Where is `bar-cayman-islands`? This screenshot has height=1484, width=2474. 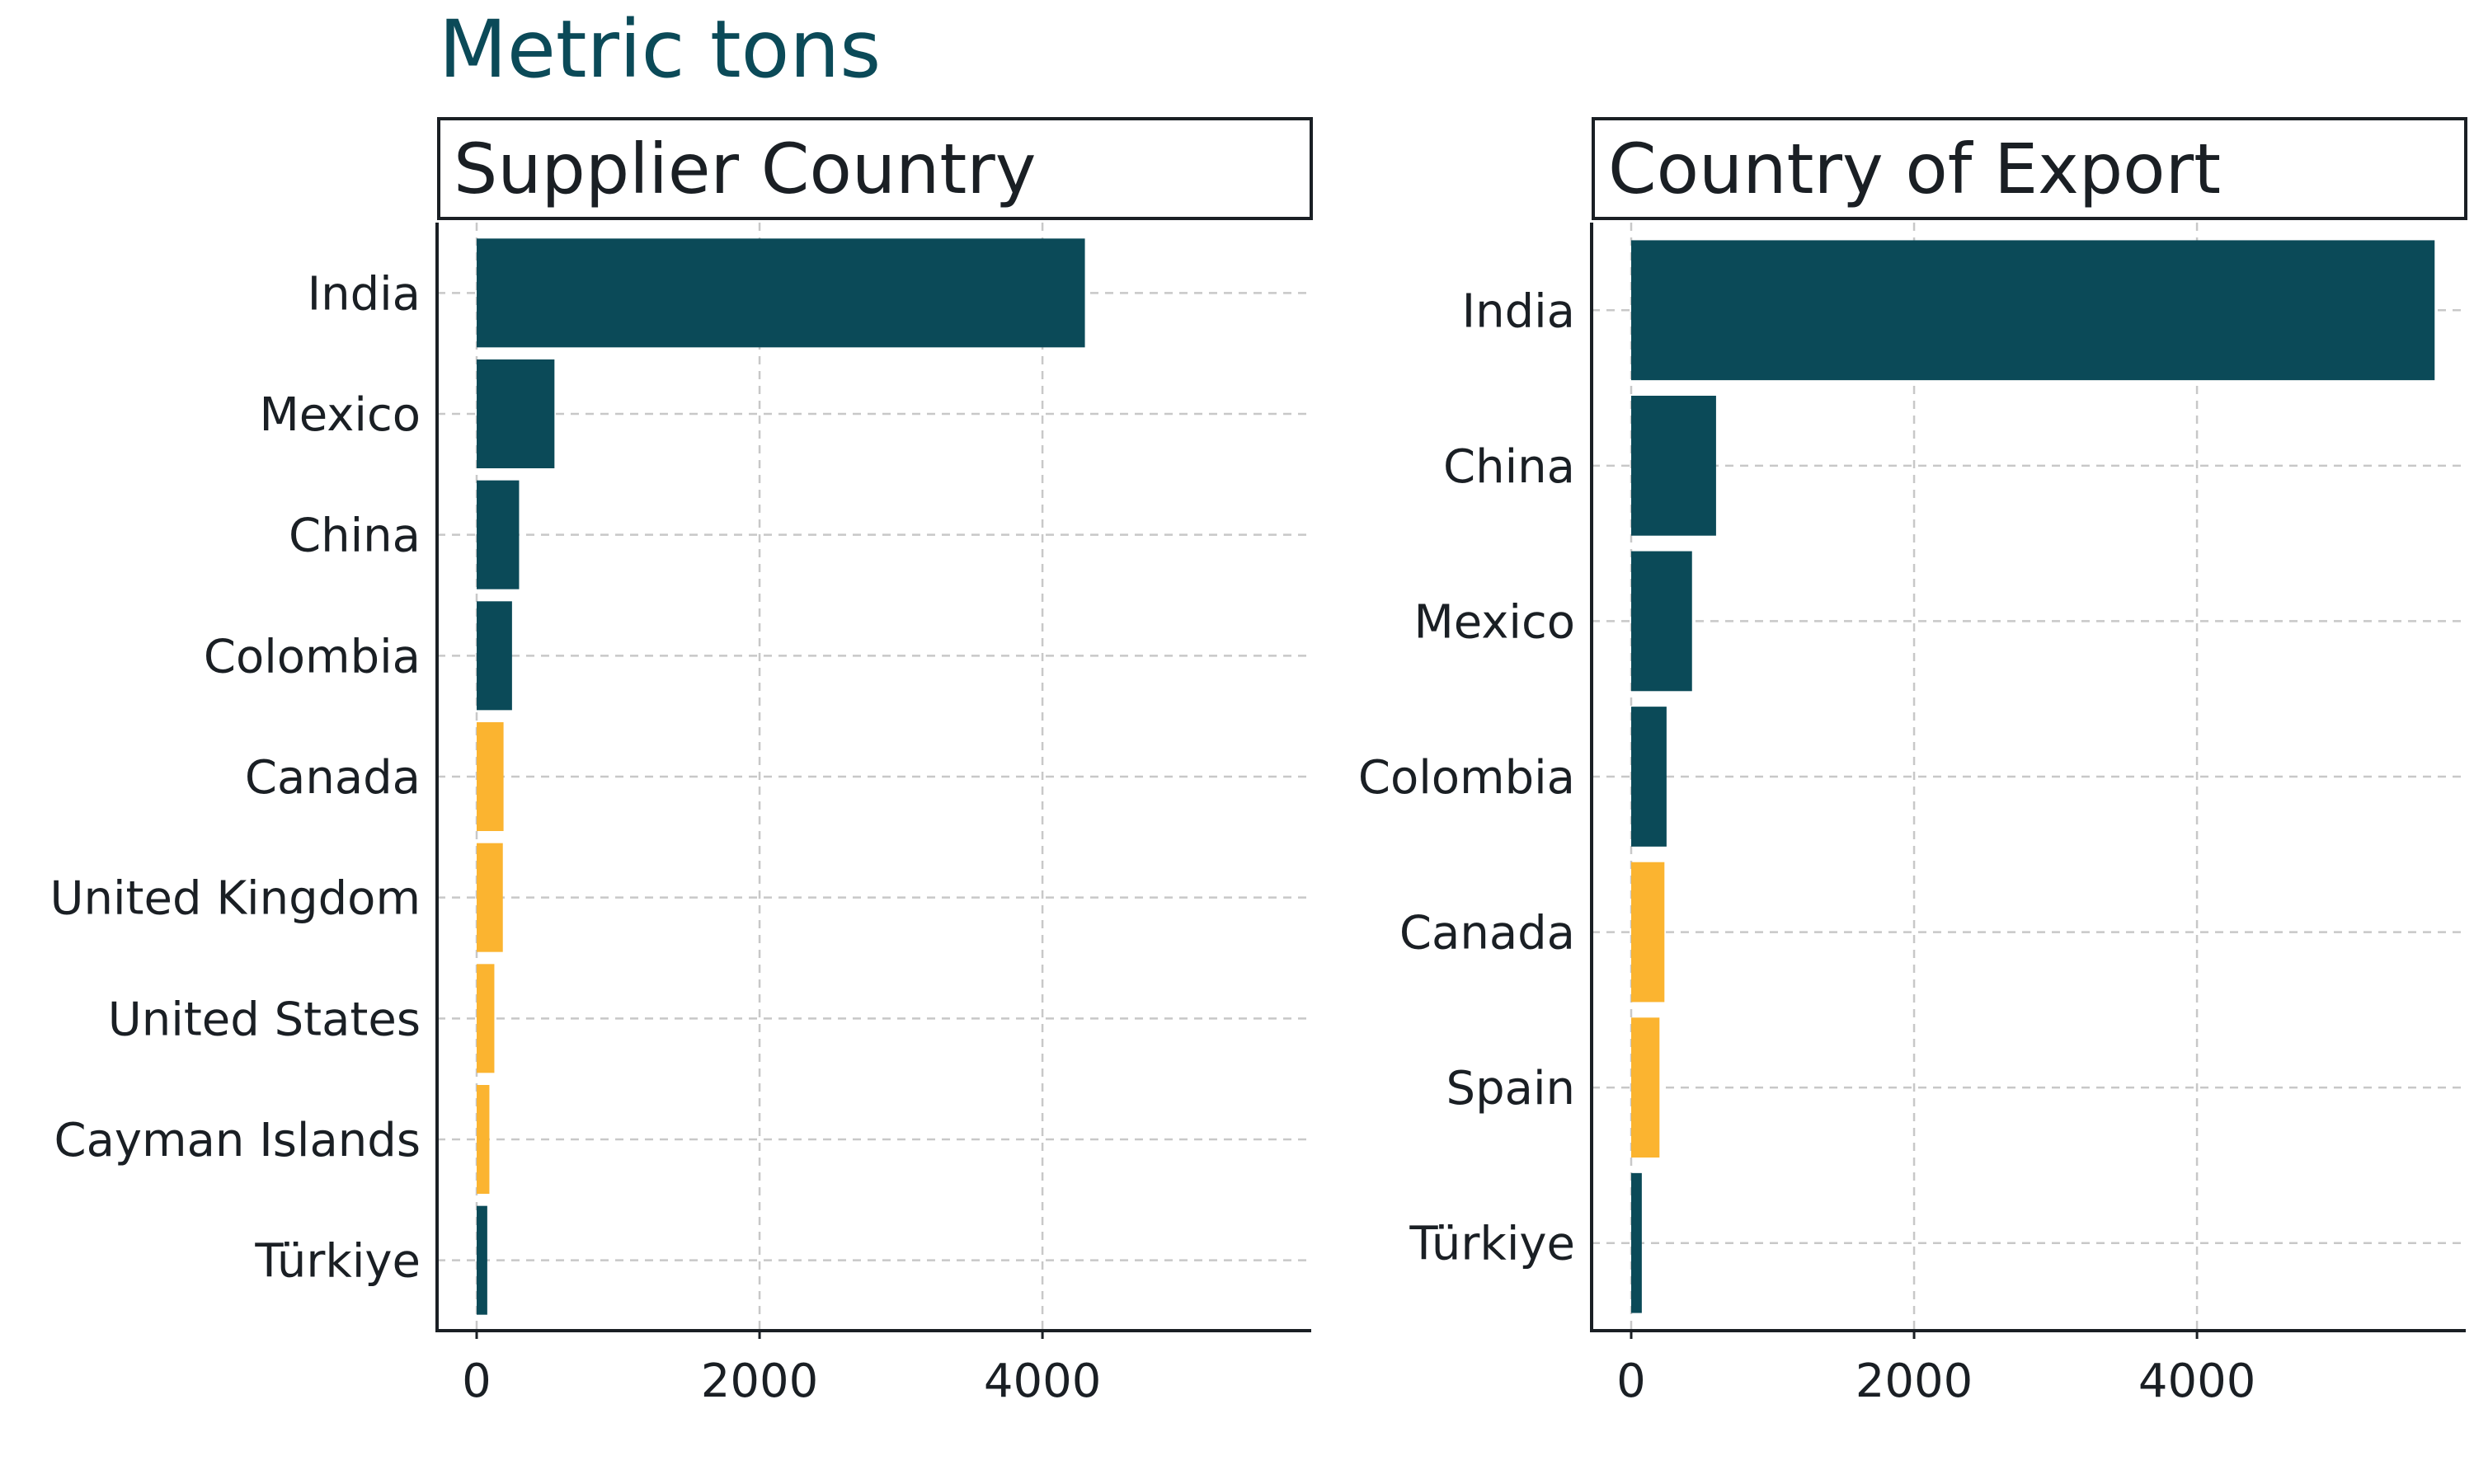 bar-cayman-islands is located at coordinates (483, 1139).